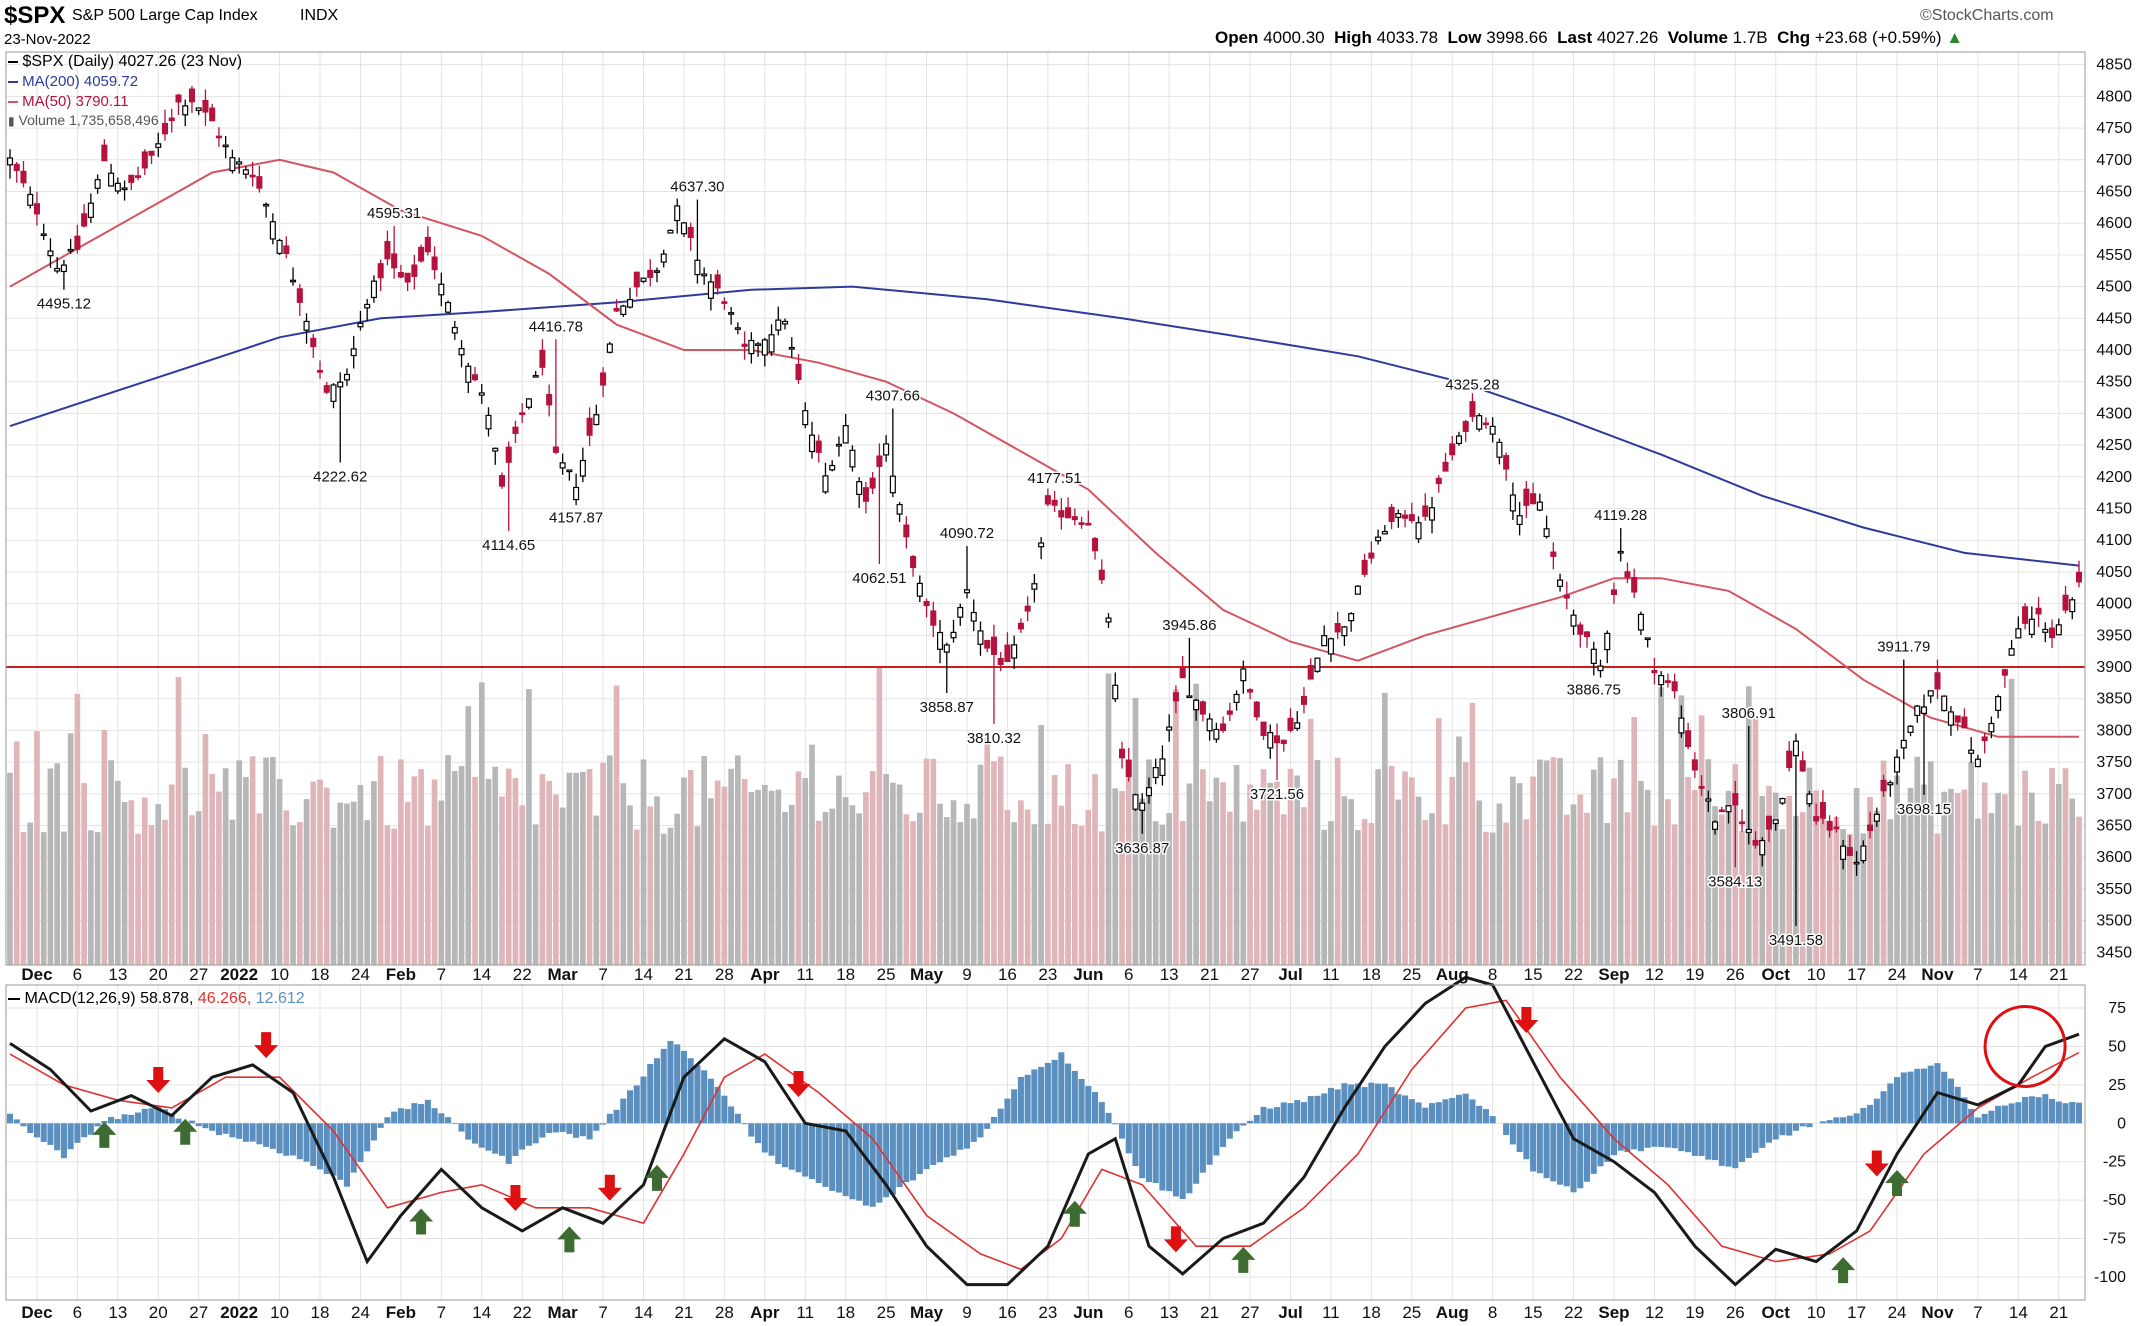 The width and height of the screenshot is (2138, 1326). What do you see at coordinates (1776, 1312) in the screenshot?
I see `macd-date-label: Oct` at bounding box center [1776, 1312].